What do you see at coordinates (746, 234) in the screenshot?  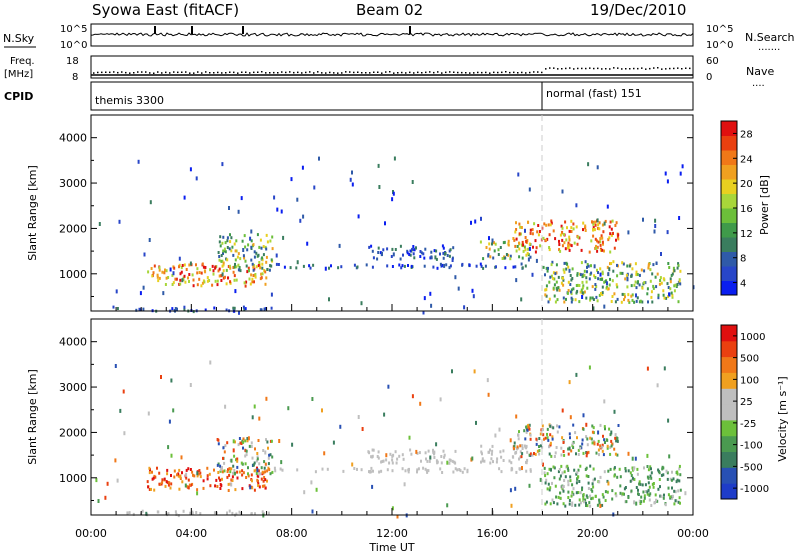 I see `power-colorbar-tick-label: 12` at bounding box center [746, 234].